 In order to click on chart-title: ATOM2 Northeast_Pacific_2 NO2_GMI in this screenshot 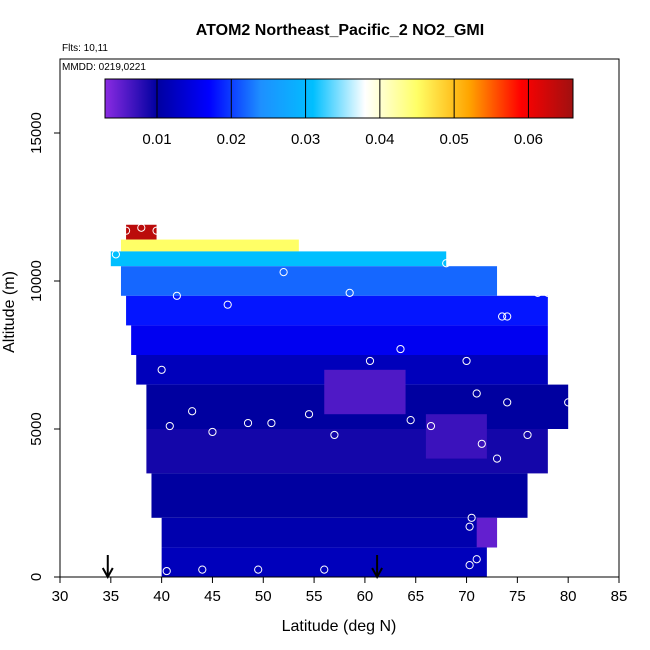, I will do `click(340, 30)`.